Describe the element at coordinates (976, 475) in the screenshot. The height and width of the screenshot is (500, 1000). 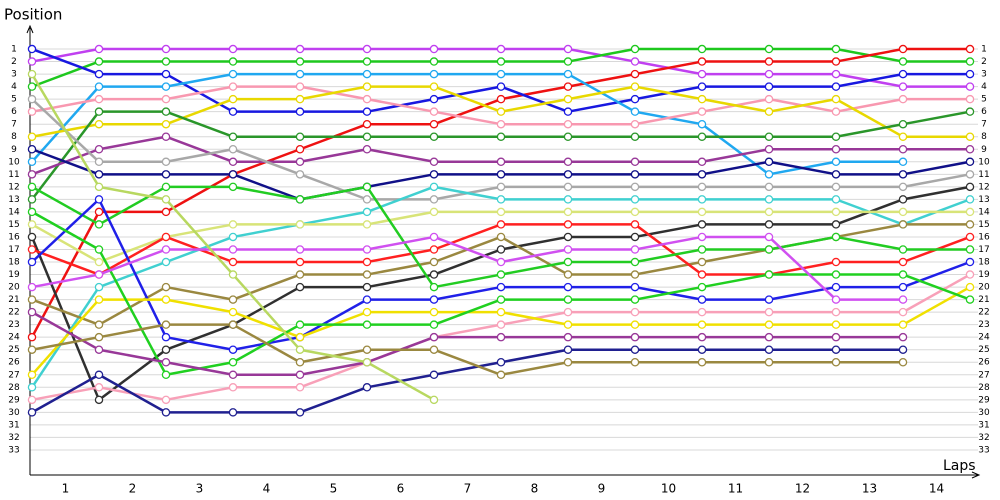
I see `x-axis-arrow` at that location.